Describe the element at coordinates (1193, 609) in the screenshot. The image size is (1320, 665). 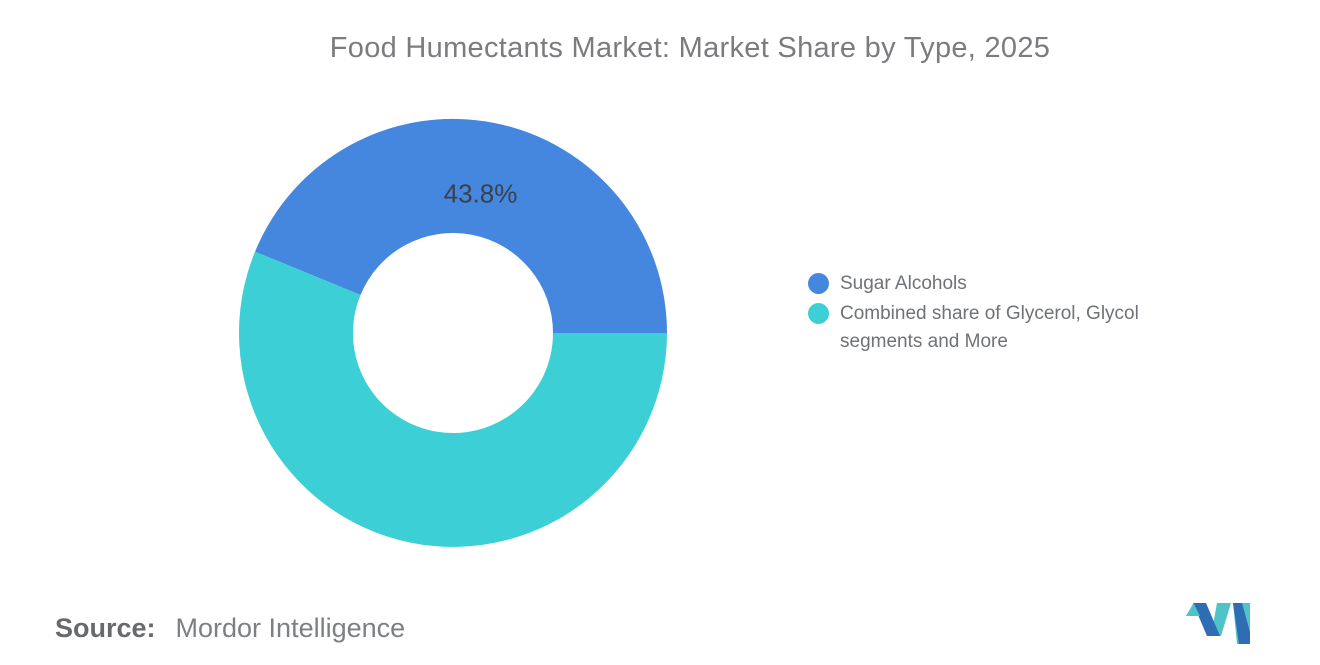
I see `logo-teal-left-triangle` at that location.